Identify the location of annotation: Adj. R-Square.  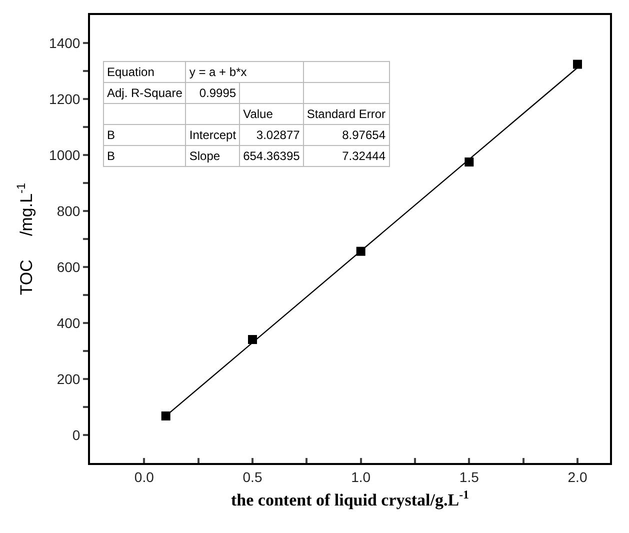
(145, 93).